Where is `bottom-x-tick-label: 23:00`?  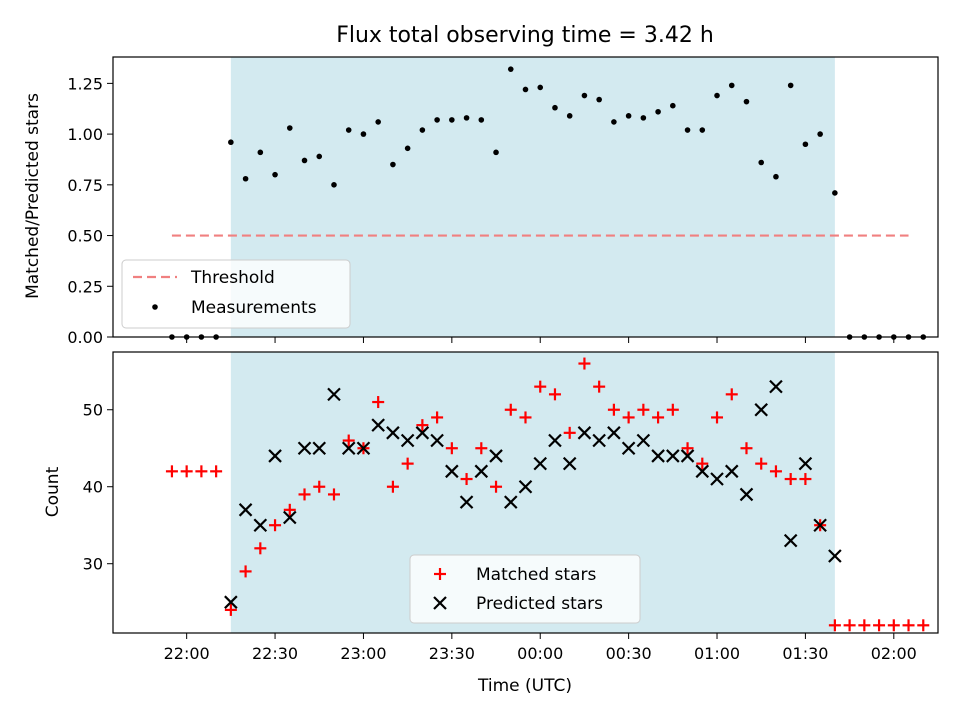 bottom-x-tick-label: 23:00 is located at coordinates (363, 653).